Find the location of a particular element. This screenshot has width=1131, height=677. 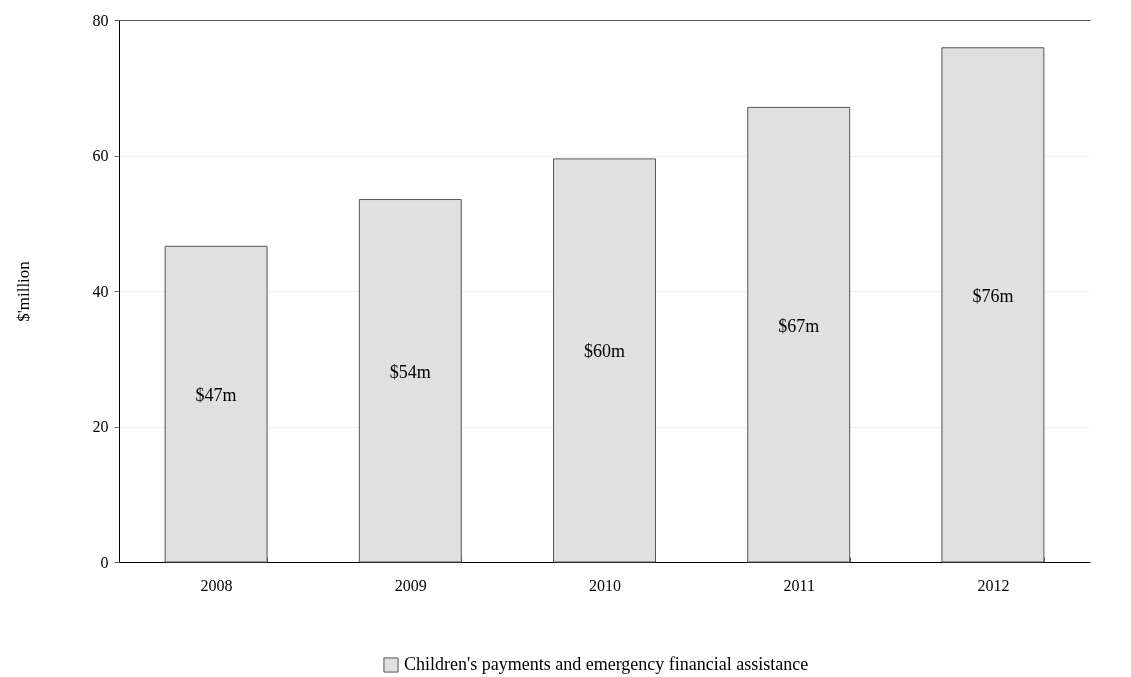

y-tick-label: 20 is located at coordinates (100, 426).